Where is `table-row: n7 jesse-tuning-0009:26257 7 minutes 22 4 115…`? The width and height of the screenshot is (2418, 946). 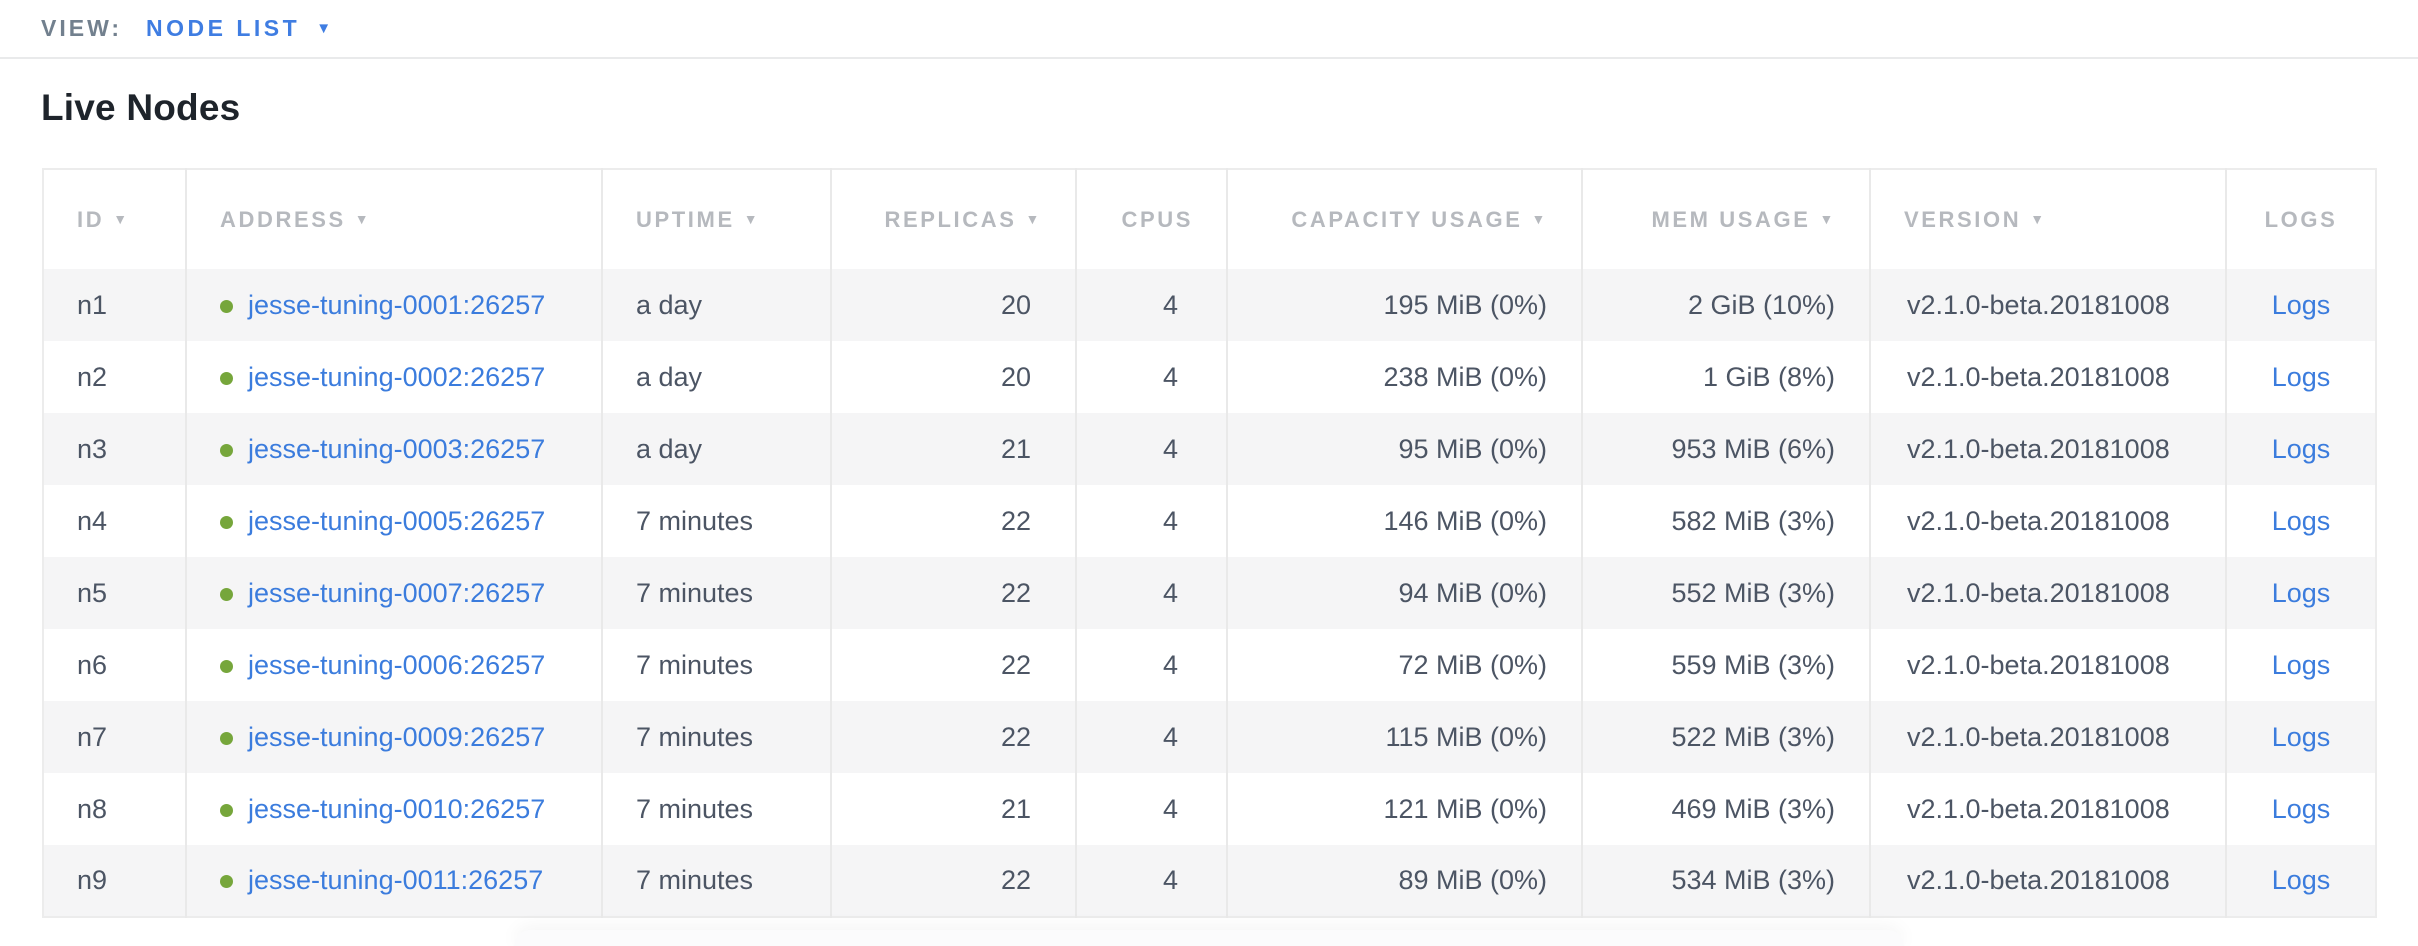 table-row: n7 jesse-tuning-0009:26257 7 minutes 22 4 115… is located at coordinates (1209, 737).